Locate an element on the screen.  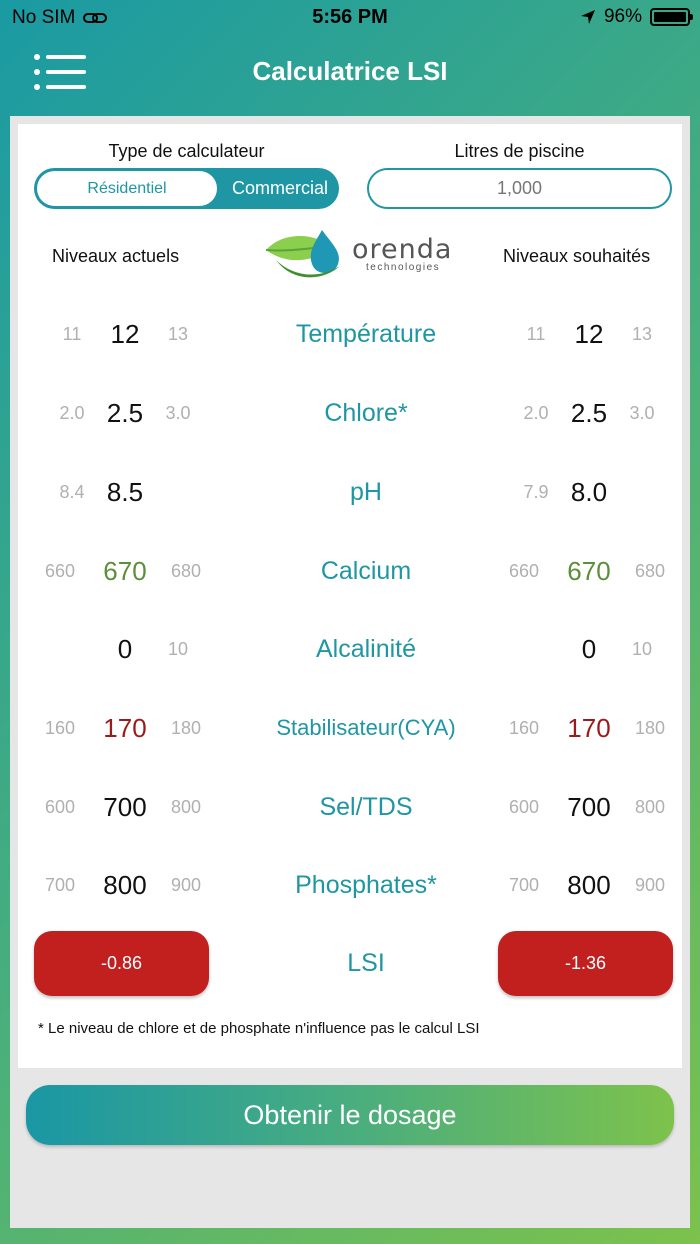
current-lsi-result: -0.86 is located at coordinates (121, 963).